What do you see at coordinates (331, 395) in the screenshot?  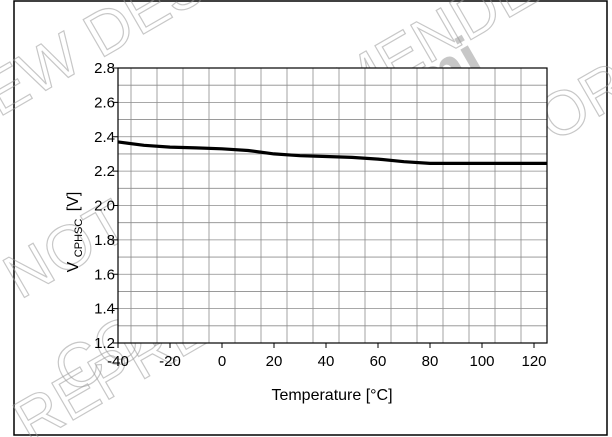 I see `x-axis-title: Temperature [°C]` at bounding box center [331, 395].